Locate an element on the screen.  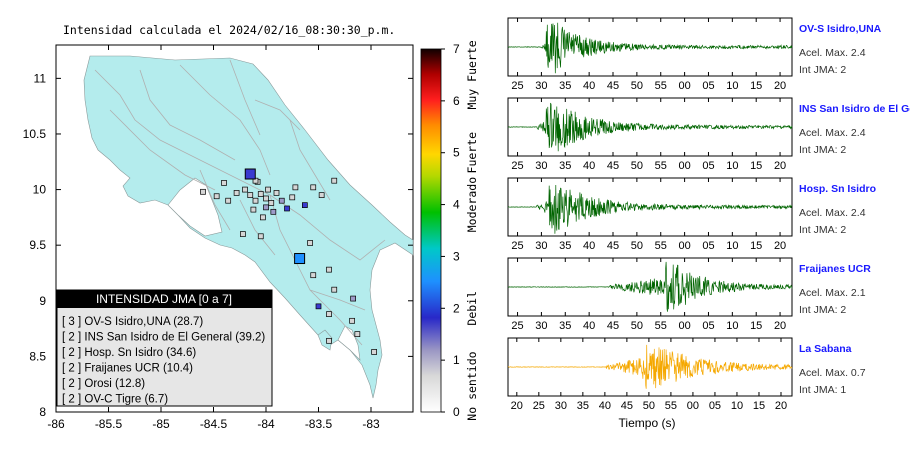
waveform-int-jma: Int JMA: 1 is located at coordinates (822, 390).